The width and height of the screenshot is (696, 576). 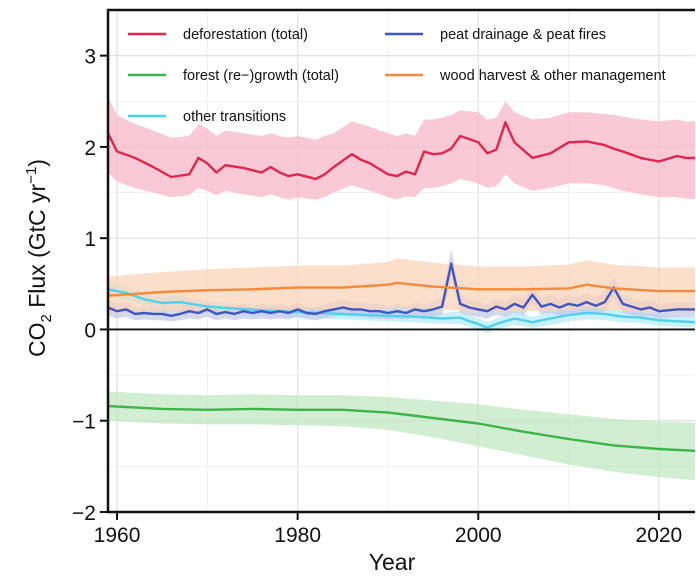 What do you see at coordinates (297, 535) in the screenshot?
I see `x-tick-label: 1980` at bounding box center [297, 535].